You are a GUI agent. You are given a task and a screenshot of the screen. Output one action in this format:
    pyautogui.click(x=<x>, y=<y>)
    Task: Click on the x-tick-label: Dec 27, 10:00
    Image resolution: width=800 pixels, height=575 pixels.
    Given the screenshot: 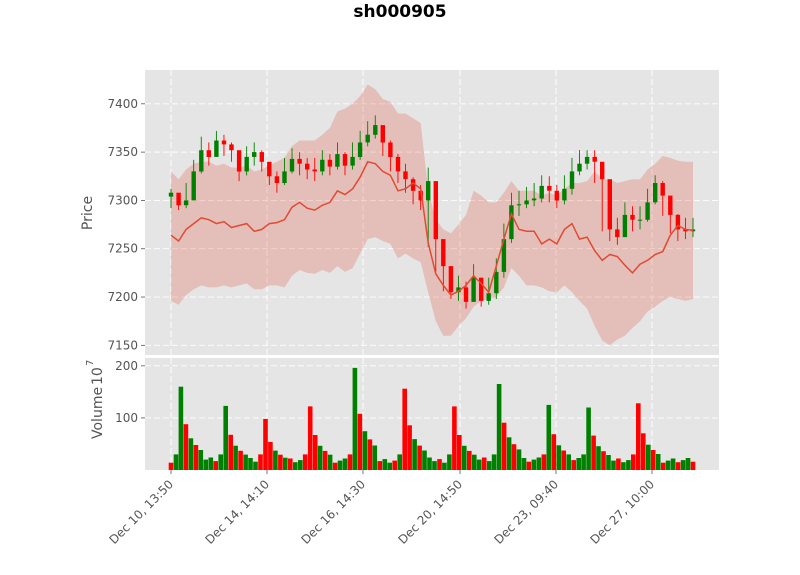 What is the action you would take?
    pyautogui.click(x=622, y=512)
    